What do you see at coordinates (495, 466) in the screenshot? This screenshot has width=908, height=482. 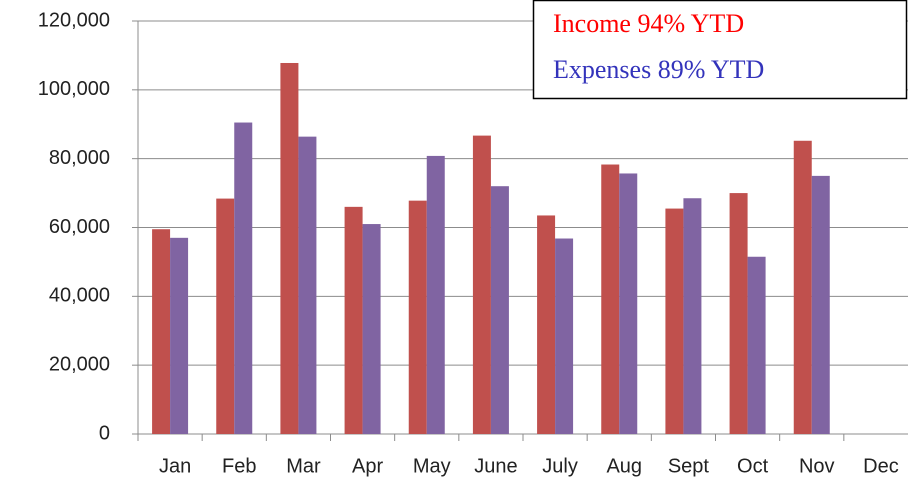 I see `x-tick-label: June` at bounding box center [495, 466].